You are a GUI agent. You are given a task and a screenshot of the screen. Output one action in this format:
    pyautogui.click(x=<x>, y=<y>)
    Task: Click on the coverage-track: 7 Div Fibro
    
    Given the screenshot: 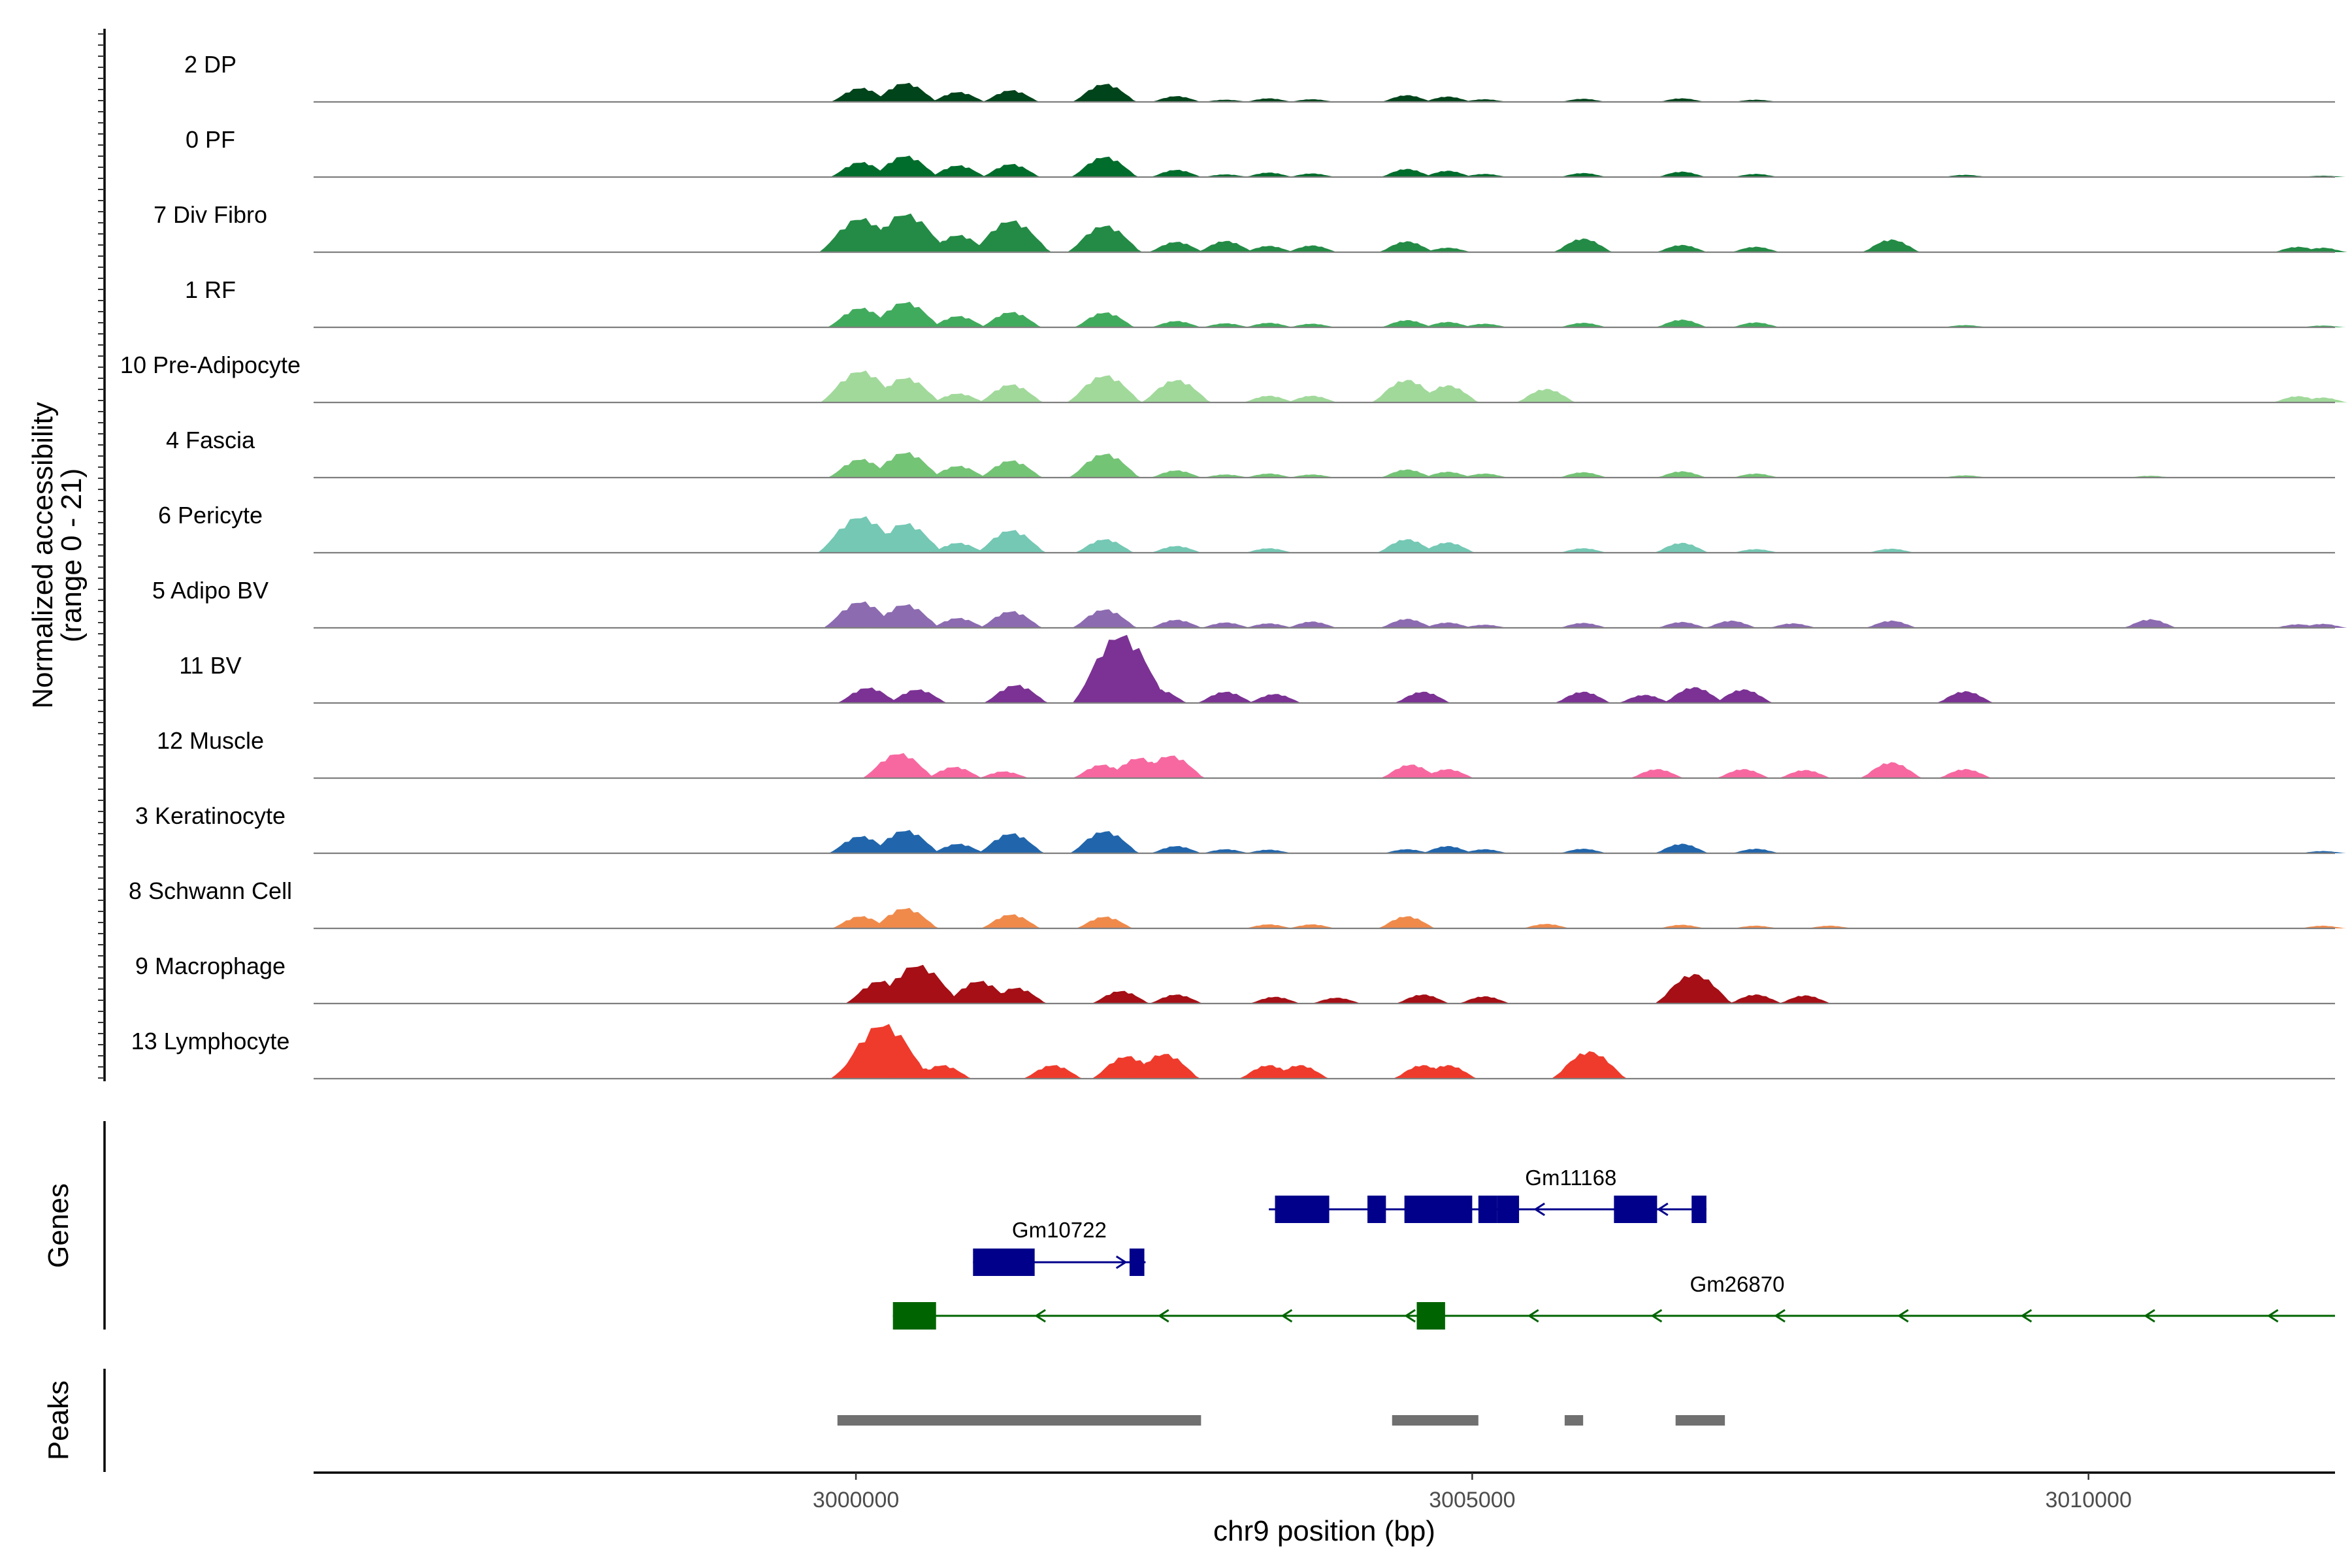 What is the action you would take?
    pyautogui.click(x=1251, y=227)
    